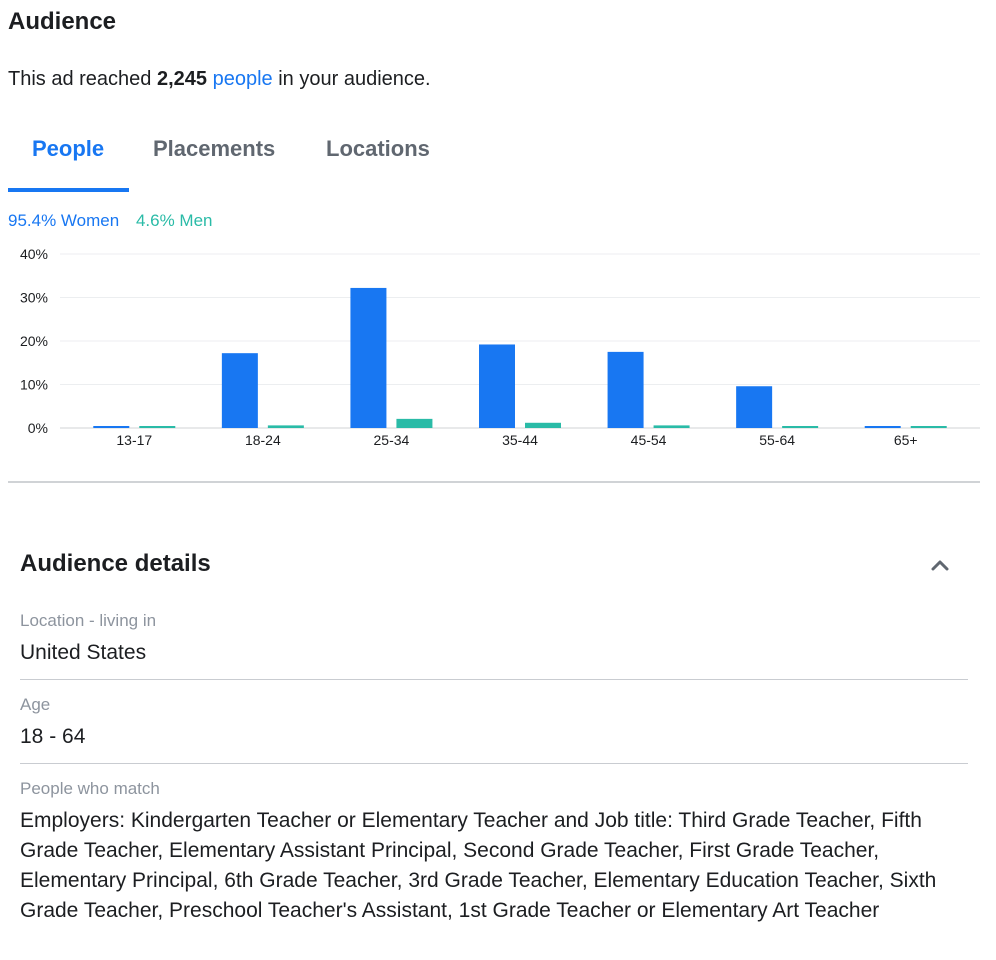 Image resolution: width=996 pixels, height=960 pixels. I want to click on y-tick-label: 40%, so click(34, 254).